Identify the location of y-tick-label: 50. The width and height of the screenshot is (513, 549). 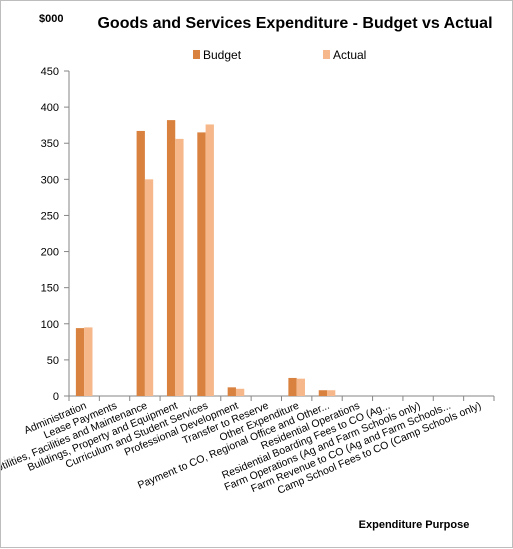
(53, 361).